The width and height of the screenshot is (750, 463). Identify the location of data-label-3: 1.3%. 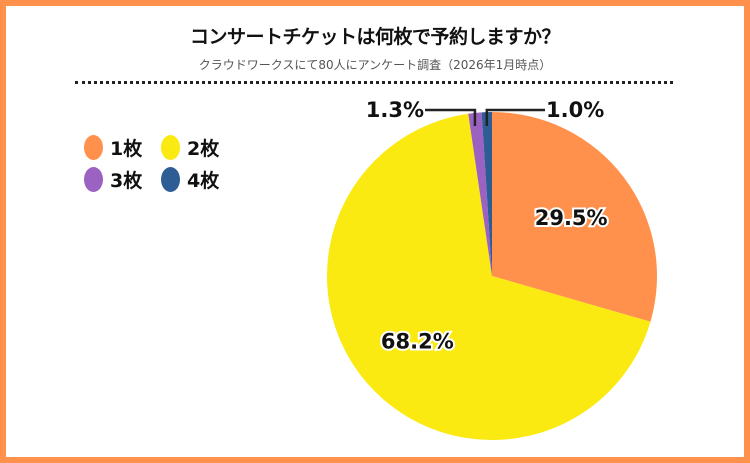
(395, 110).